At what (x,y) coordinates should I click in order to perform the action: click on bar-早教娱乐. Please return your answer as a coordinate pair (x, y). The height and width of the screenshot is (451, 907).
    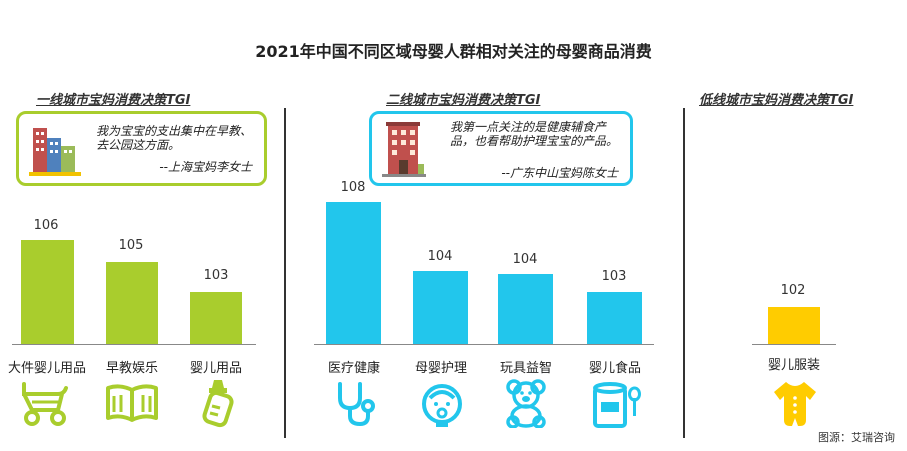
    Looking at the image, I should click on (132, 303).